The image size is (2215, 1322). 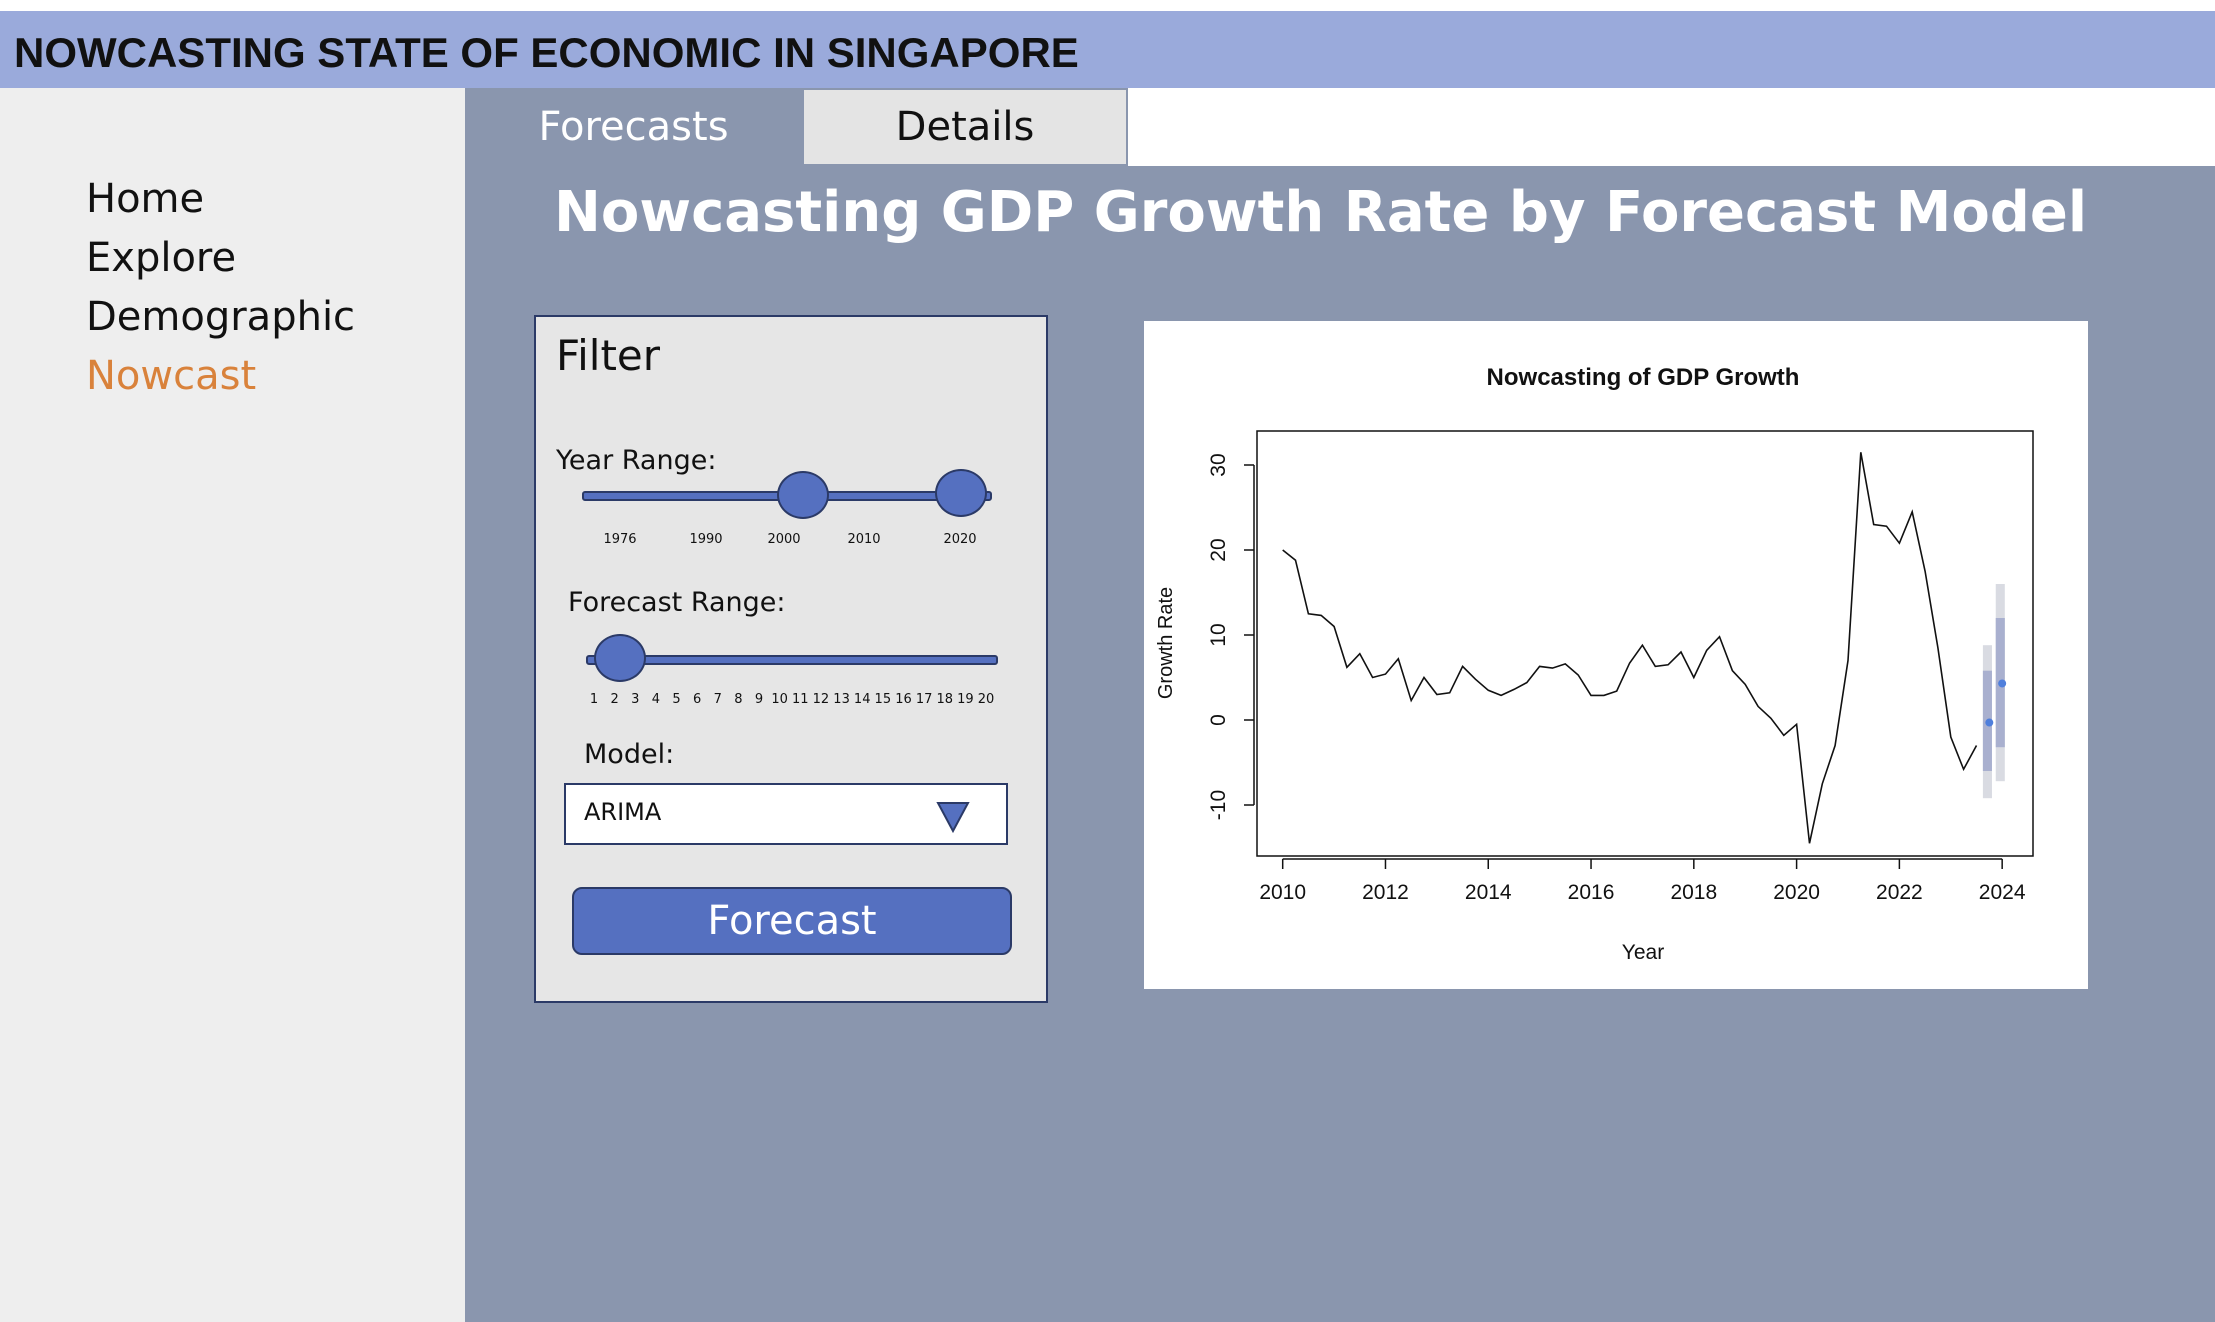 I want to click on tab-details: Details, so click(x=965, y=127).